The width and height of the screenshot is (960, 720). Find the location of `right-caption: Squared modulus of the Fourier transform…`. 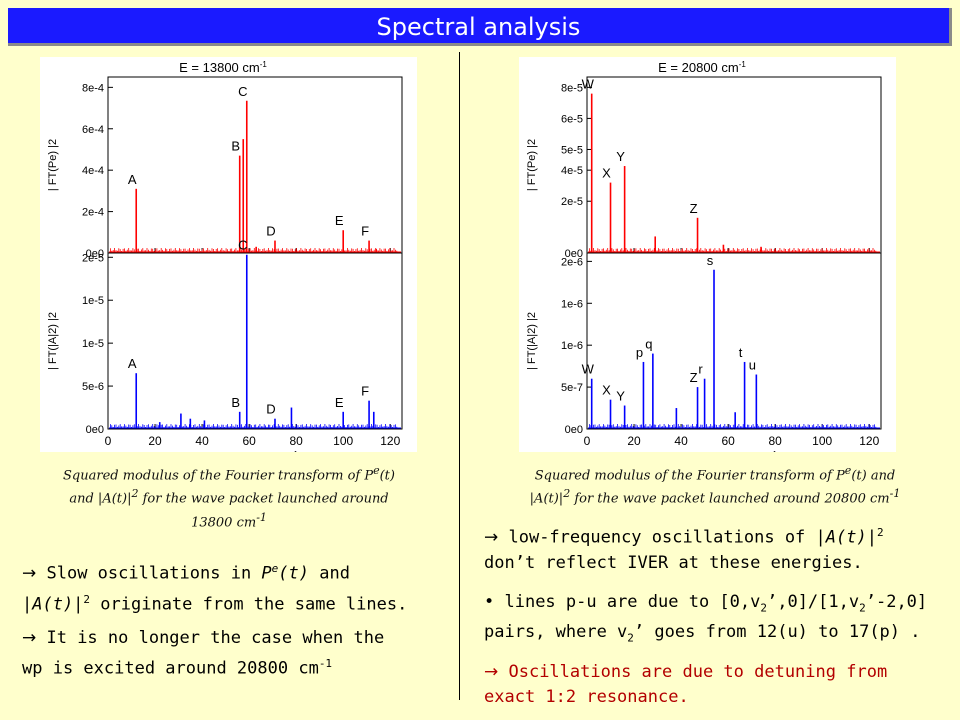

right-caption: Squared modulus of the Fourier transform… is located at coordinates (715, 485).